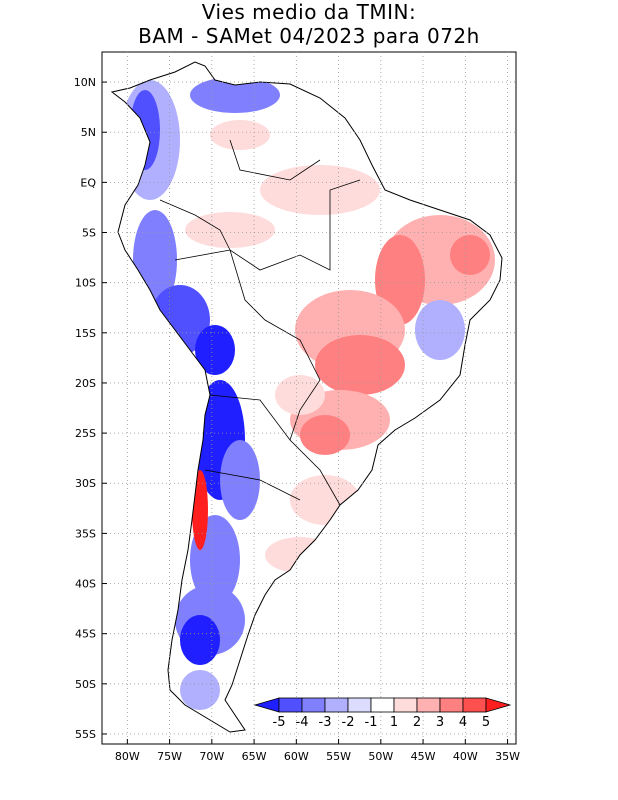 The height and width of the screenshot is (800, 618). I want to click on lon-tick-label: 75W, so click(169, 756).